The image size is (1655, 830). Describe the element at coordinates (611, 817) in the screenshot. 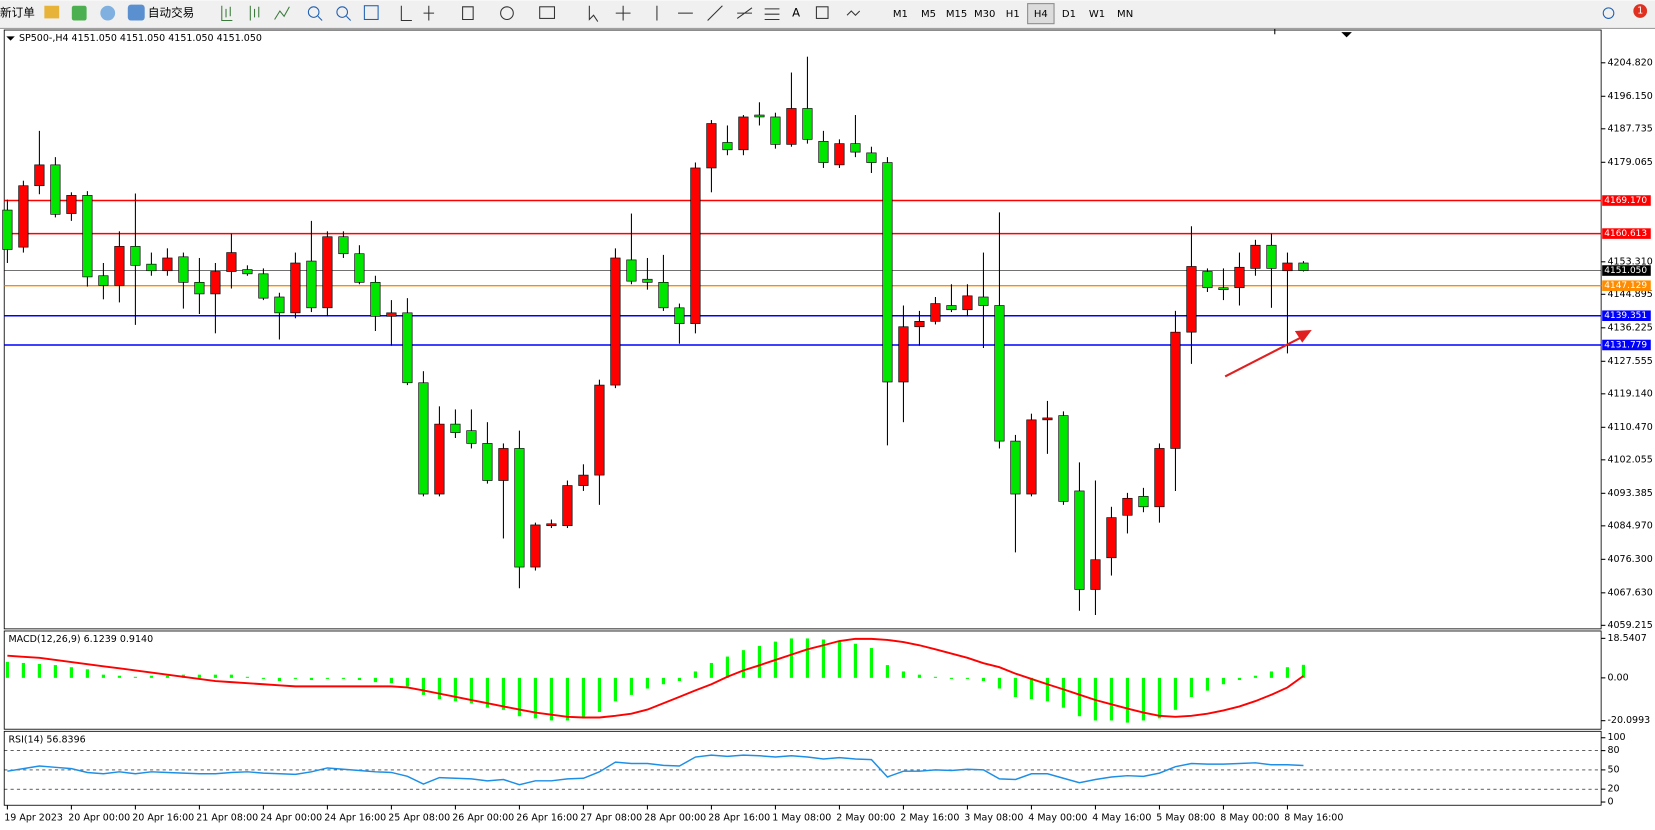

I see `x-tick-label: 27 Apr 08:00` at that location.